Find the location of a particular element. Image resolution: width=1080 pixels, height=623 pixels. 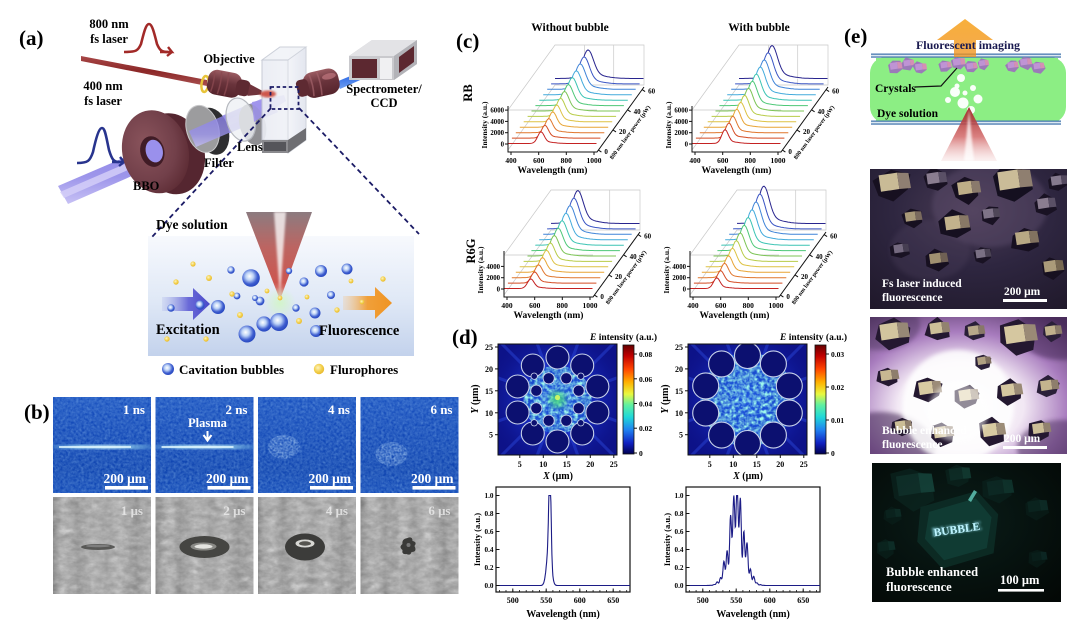

svg-text: Fluorescent imaging is located at coordinates (968, 45).